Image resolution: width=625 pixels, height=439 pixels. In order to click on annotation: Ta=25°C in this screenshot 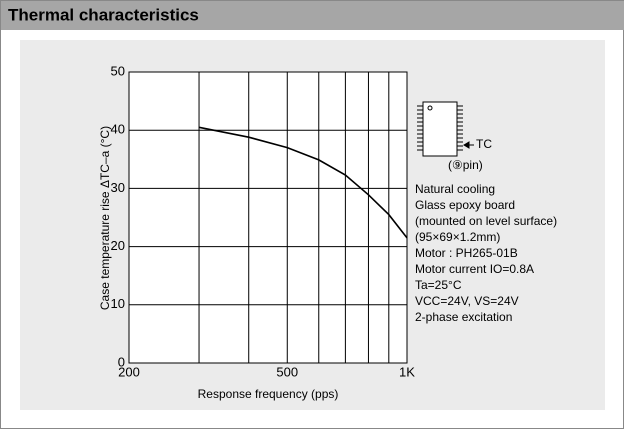, I will do `click(438, 285)`.